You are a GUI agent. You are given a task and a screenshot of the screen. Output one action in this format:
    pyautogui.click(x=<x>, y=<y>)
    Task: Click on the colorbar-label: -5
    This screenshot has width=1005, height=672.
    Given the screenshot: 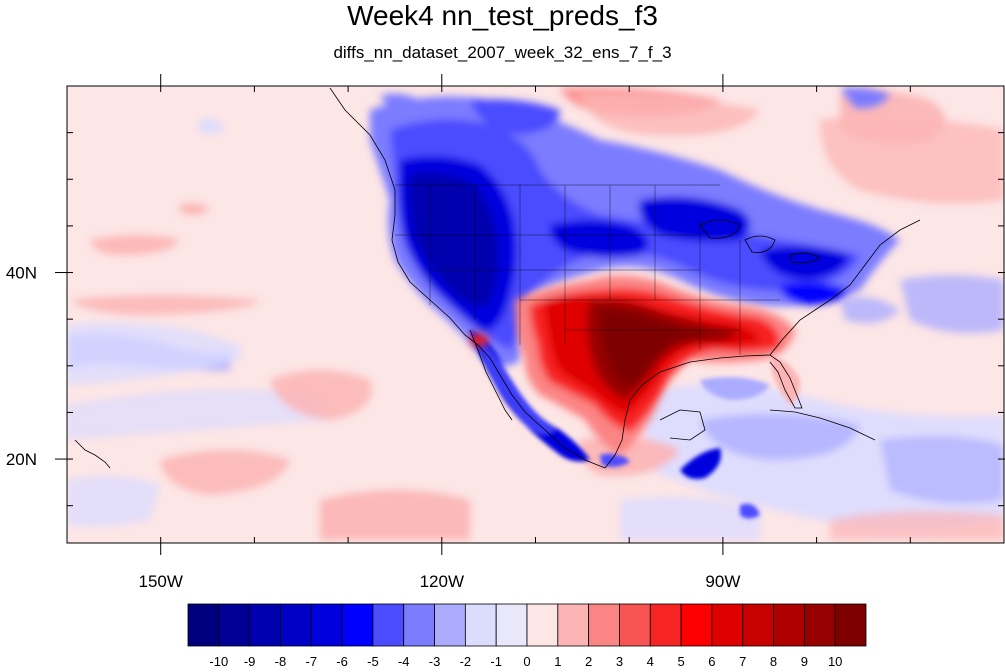 What is the action you would take?
    pyautogui.click(x=373, y=661)
    